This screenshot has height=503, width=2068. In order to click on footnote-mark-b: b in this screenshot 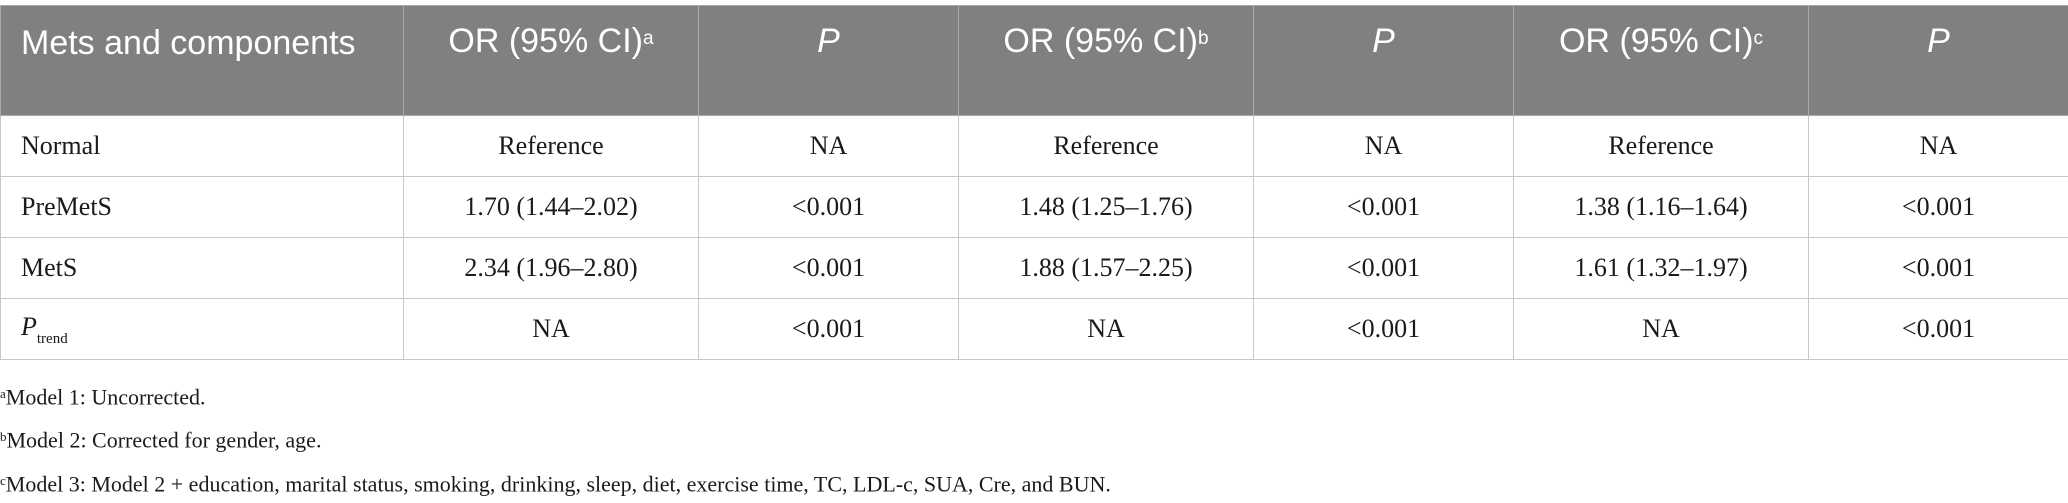, I will do `click(1203, 38)`.